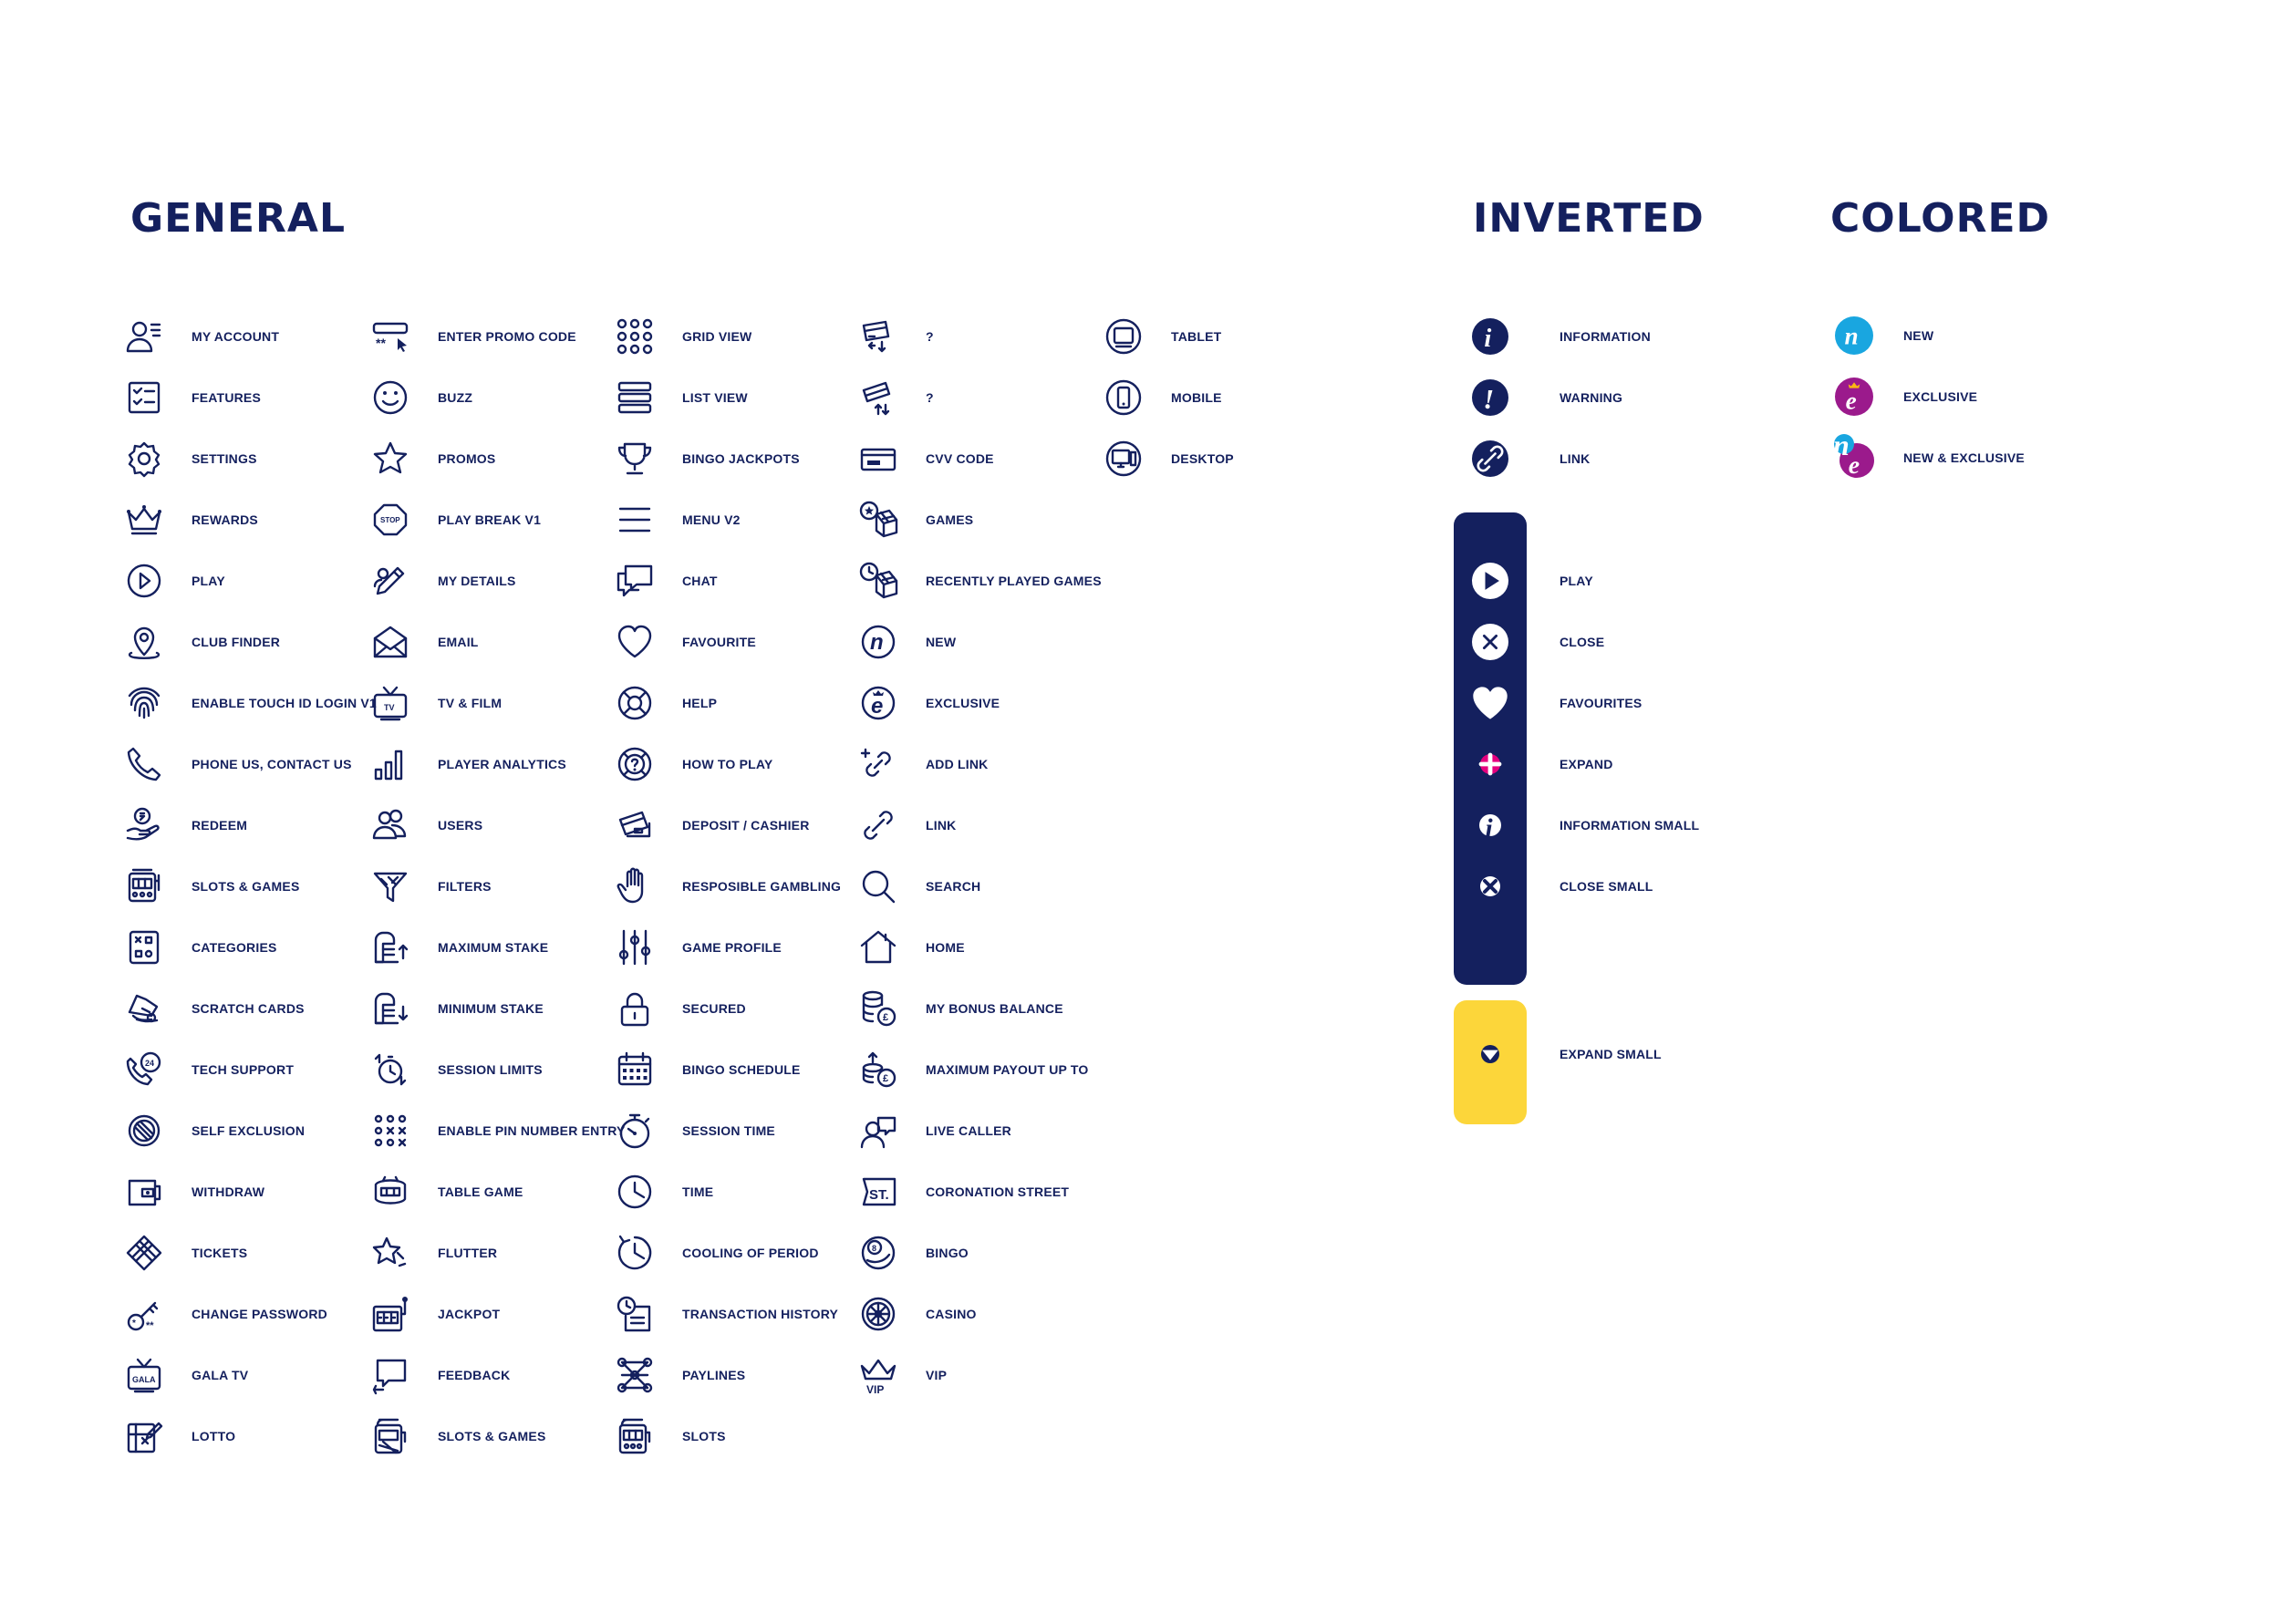 The image size is (2280, 1624). I want to click on inverted-yellow-list: EXPAND SMALL, so click(1565, 1053).